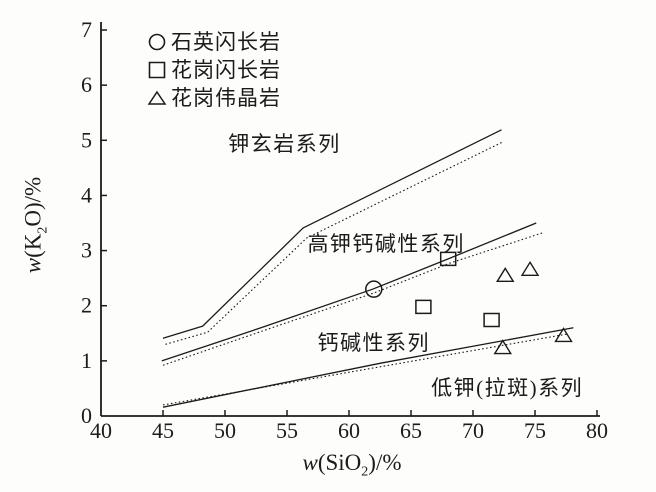 The image size is (656, 492). What do you see at coordinates (86, 139) in the screenshot?
I see `y-tick-label: 5` at bounding box center [86, 139].